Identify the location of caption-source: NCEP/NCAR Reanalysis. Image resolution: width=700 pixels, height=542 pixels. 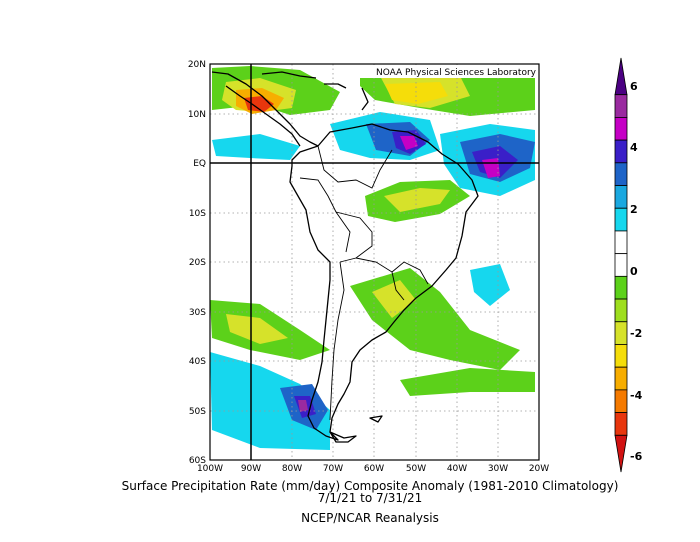
(370, 518).